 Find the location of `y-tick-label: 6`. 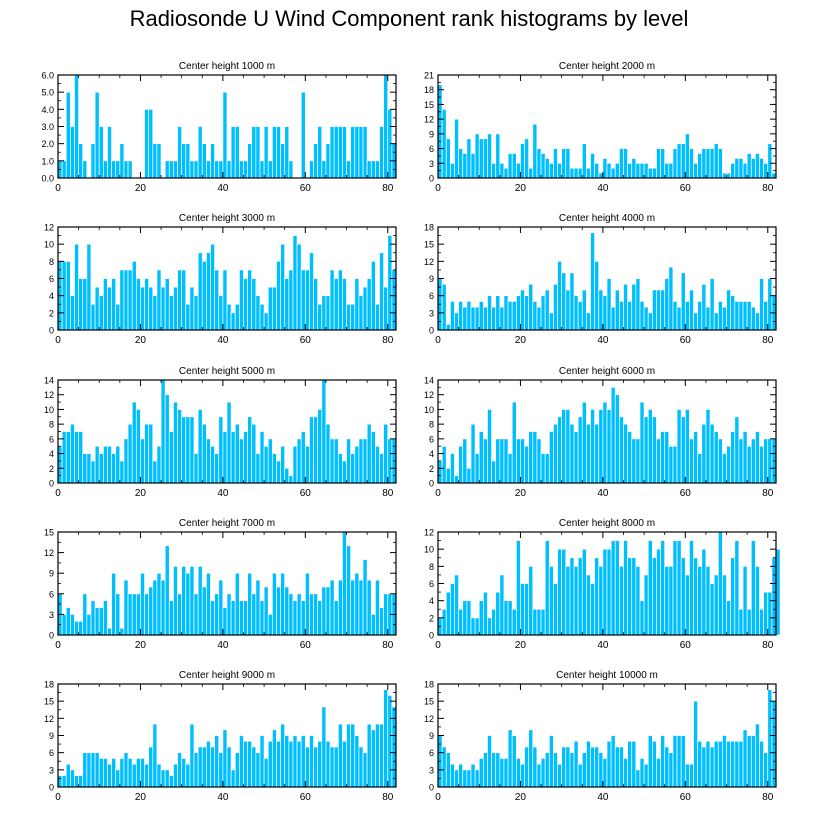

y-tick-label: 6 is located at coordinates (431, 439).